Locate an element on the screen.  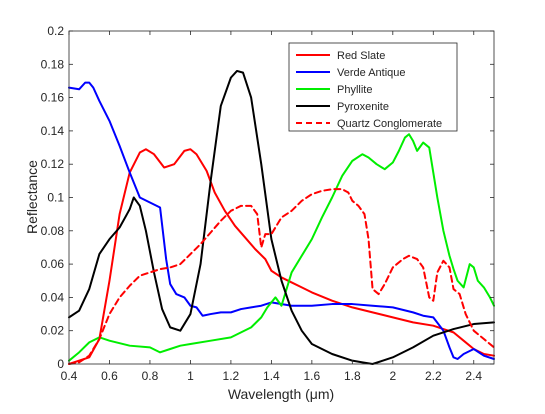
x-tick-label: 2.2 is located at coordinates (433, 376).